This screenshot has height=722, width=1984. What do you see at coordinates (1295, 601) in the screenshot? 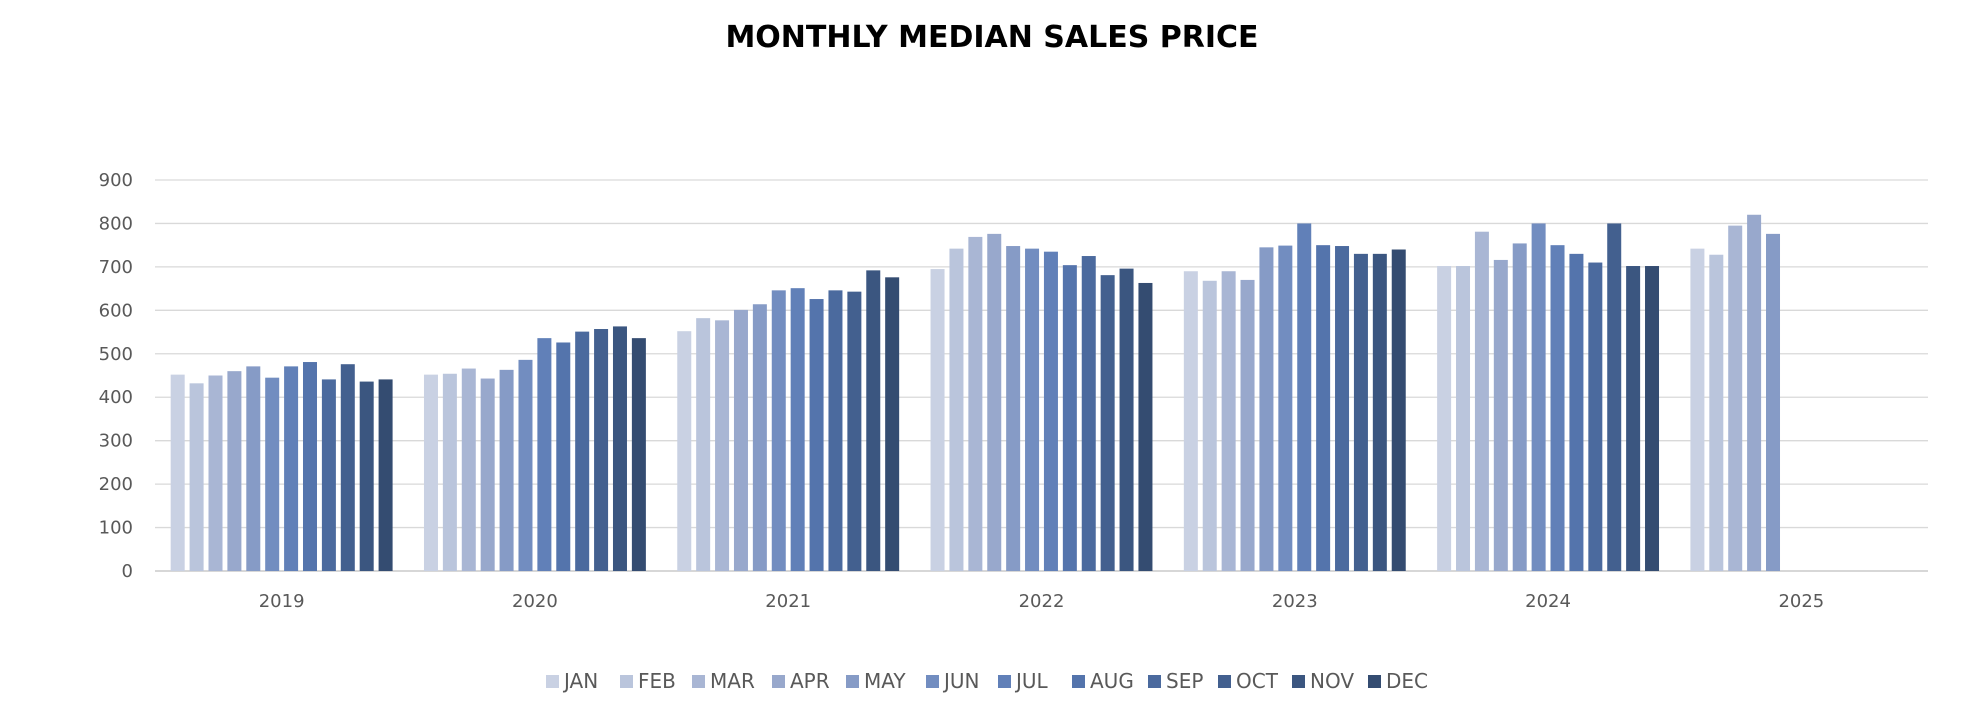
I see `x-tick-label: 2023` at bounding box center [1295, 601].